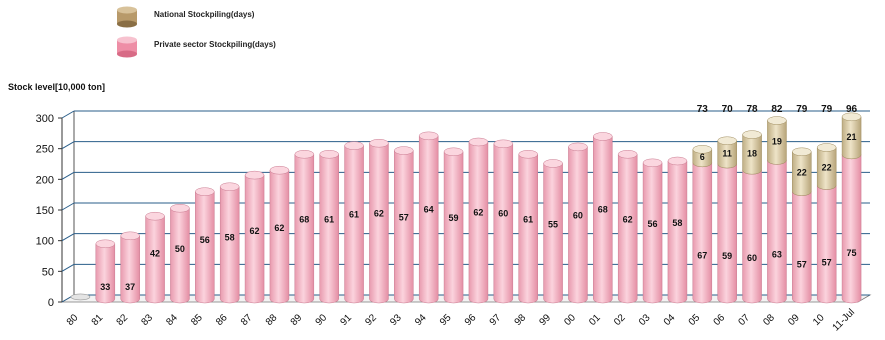 This screenshot has width=885, height=340. Describe the element at coordinates (404, 150) in the screenshot. I see `bar-private-93-top` at that location.